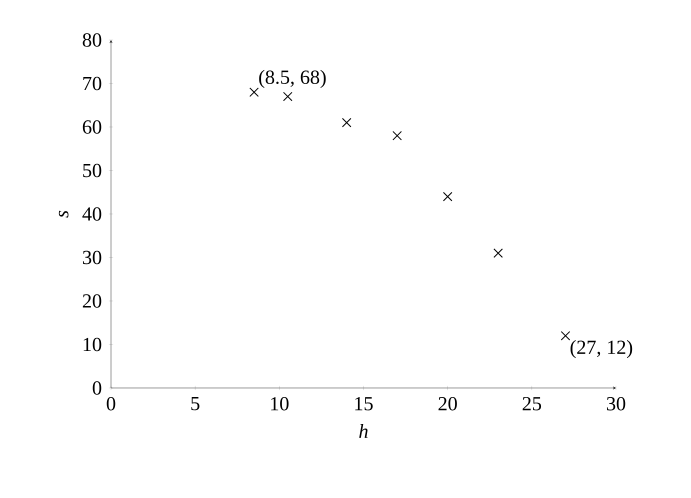  What do you see at coordinates (447, 403) in the screenshot?
I see `x-tick-label: 20` at bounding box center [447, 403].